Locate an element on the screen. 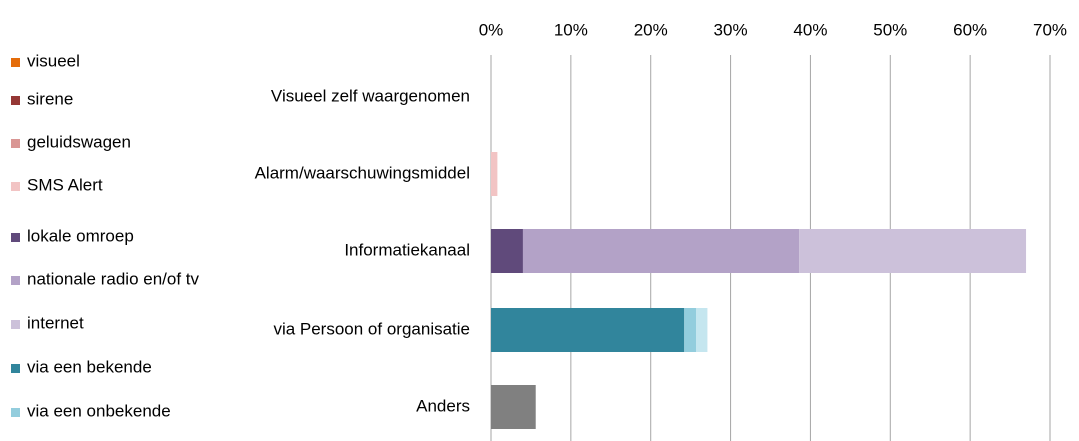 This screenshot has height=441, width=1079. x-tick-label: 60% is located at coordinates (970, 29).